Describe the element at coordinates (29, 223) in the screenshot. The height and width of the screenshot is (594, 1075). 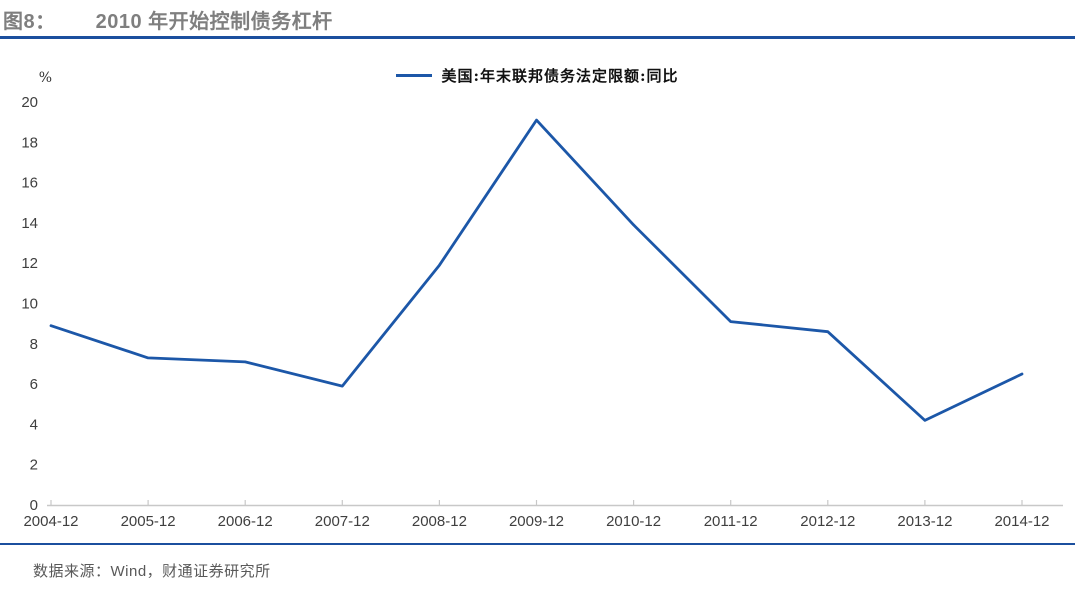
I see `y-tick-label: 14` at that location.